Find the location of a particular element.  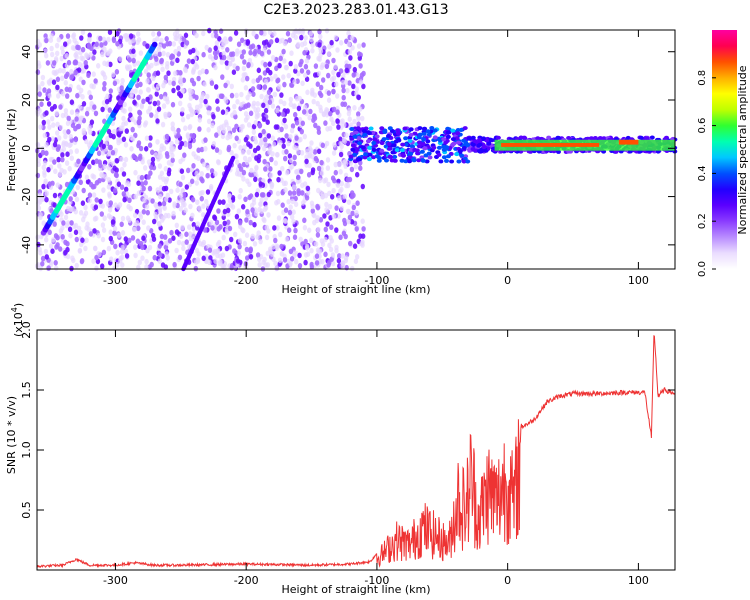

y-tick-label: 1.0 is located at coordinates (26, 450).